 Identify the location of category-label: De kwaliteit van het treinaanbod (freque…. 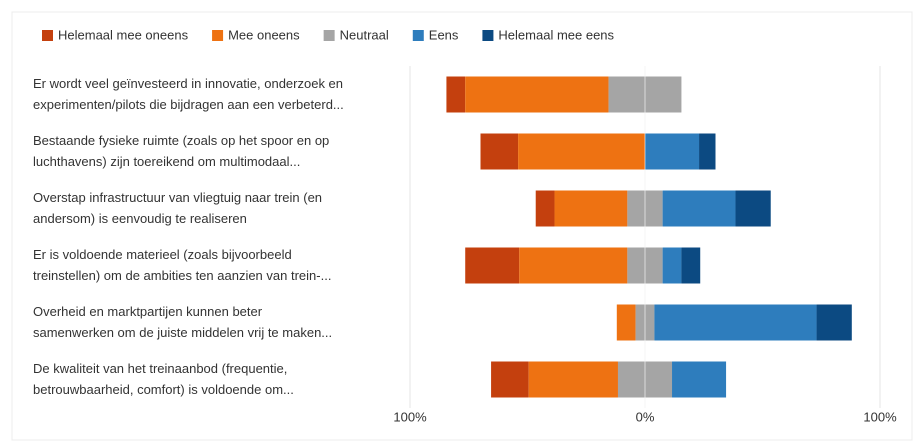
(160, 368).